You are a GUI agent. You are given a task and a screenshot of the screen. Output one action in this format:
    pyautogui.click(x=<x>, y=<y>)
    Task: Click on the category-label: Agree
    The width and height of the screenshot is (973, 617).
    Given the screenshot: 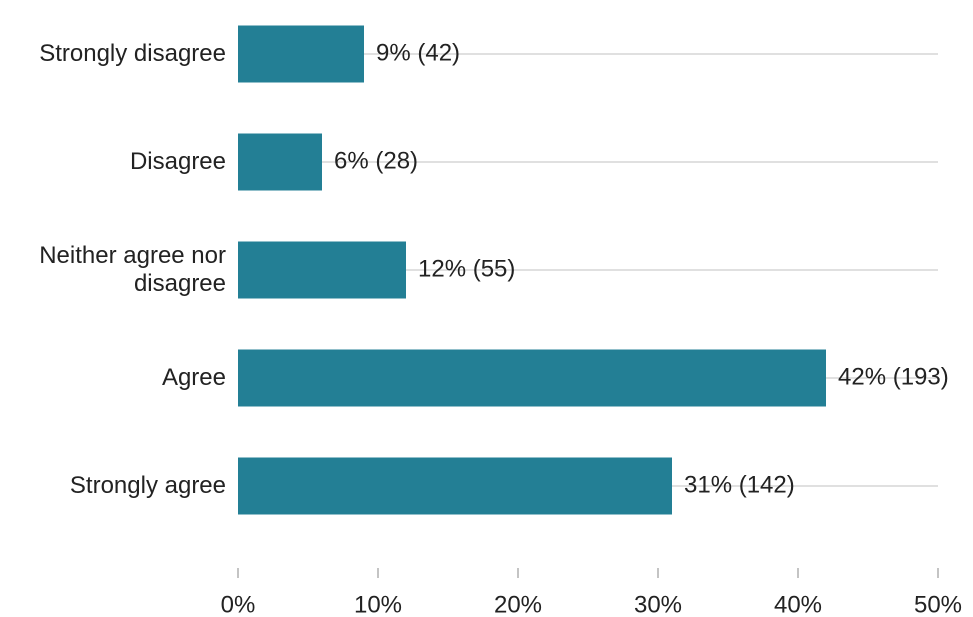 What is the action you would take?
    pyautogui.click(x=193, y=377)
    